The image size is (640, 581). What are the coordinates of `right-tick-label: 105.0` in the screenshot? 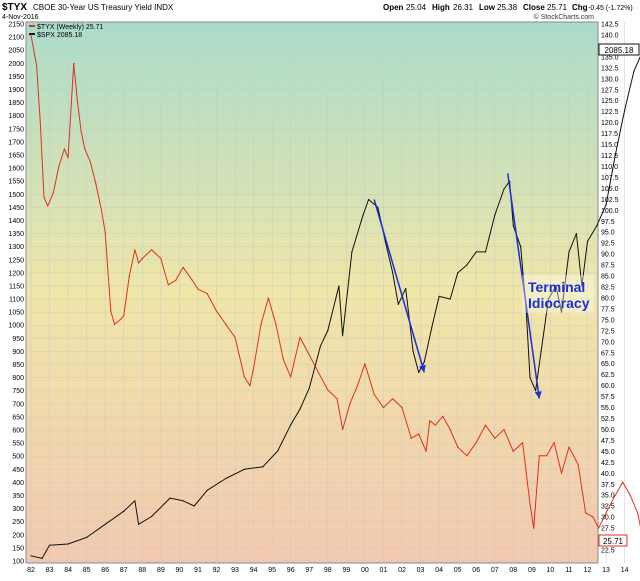 It's located at (610, 189).